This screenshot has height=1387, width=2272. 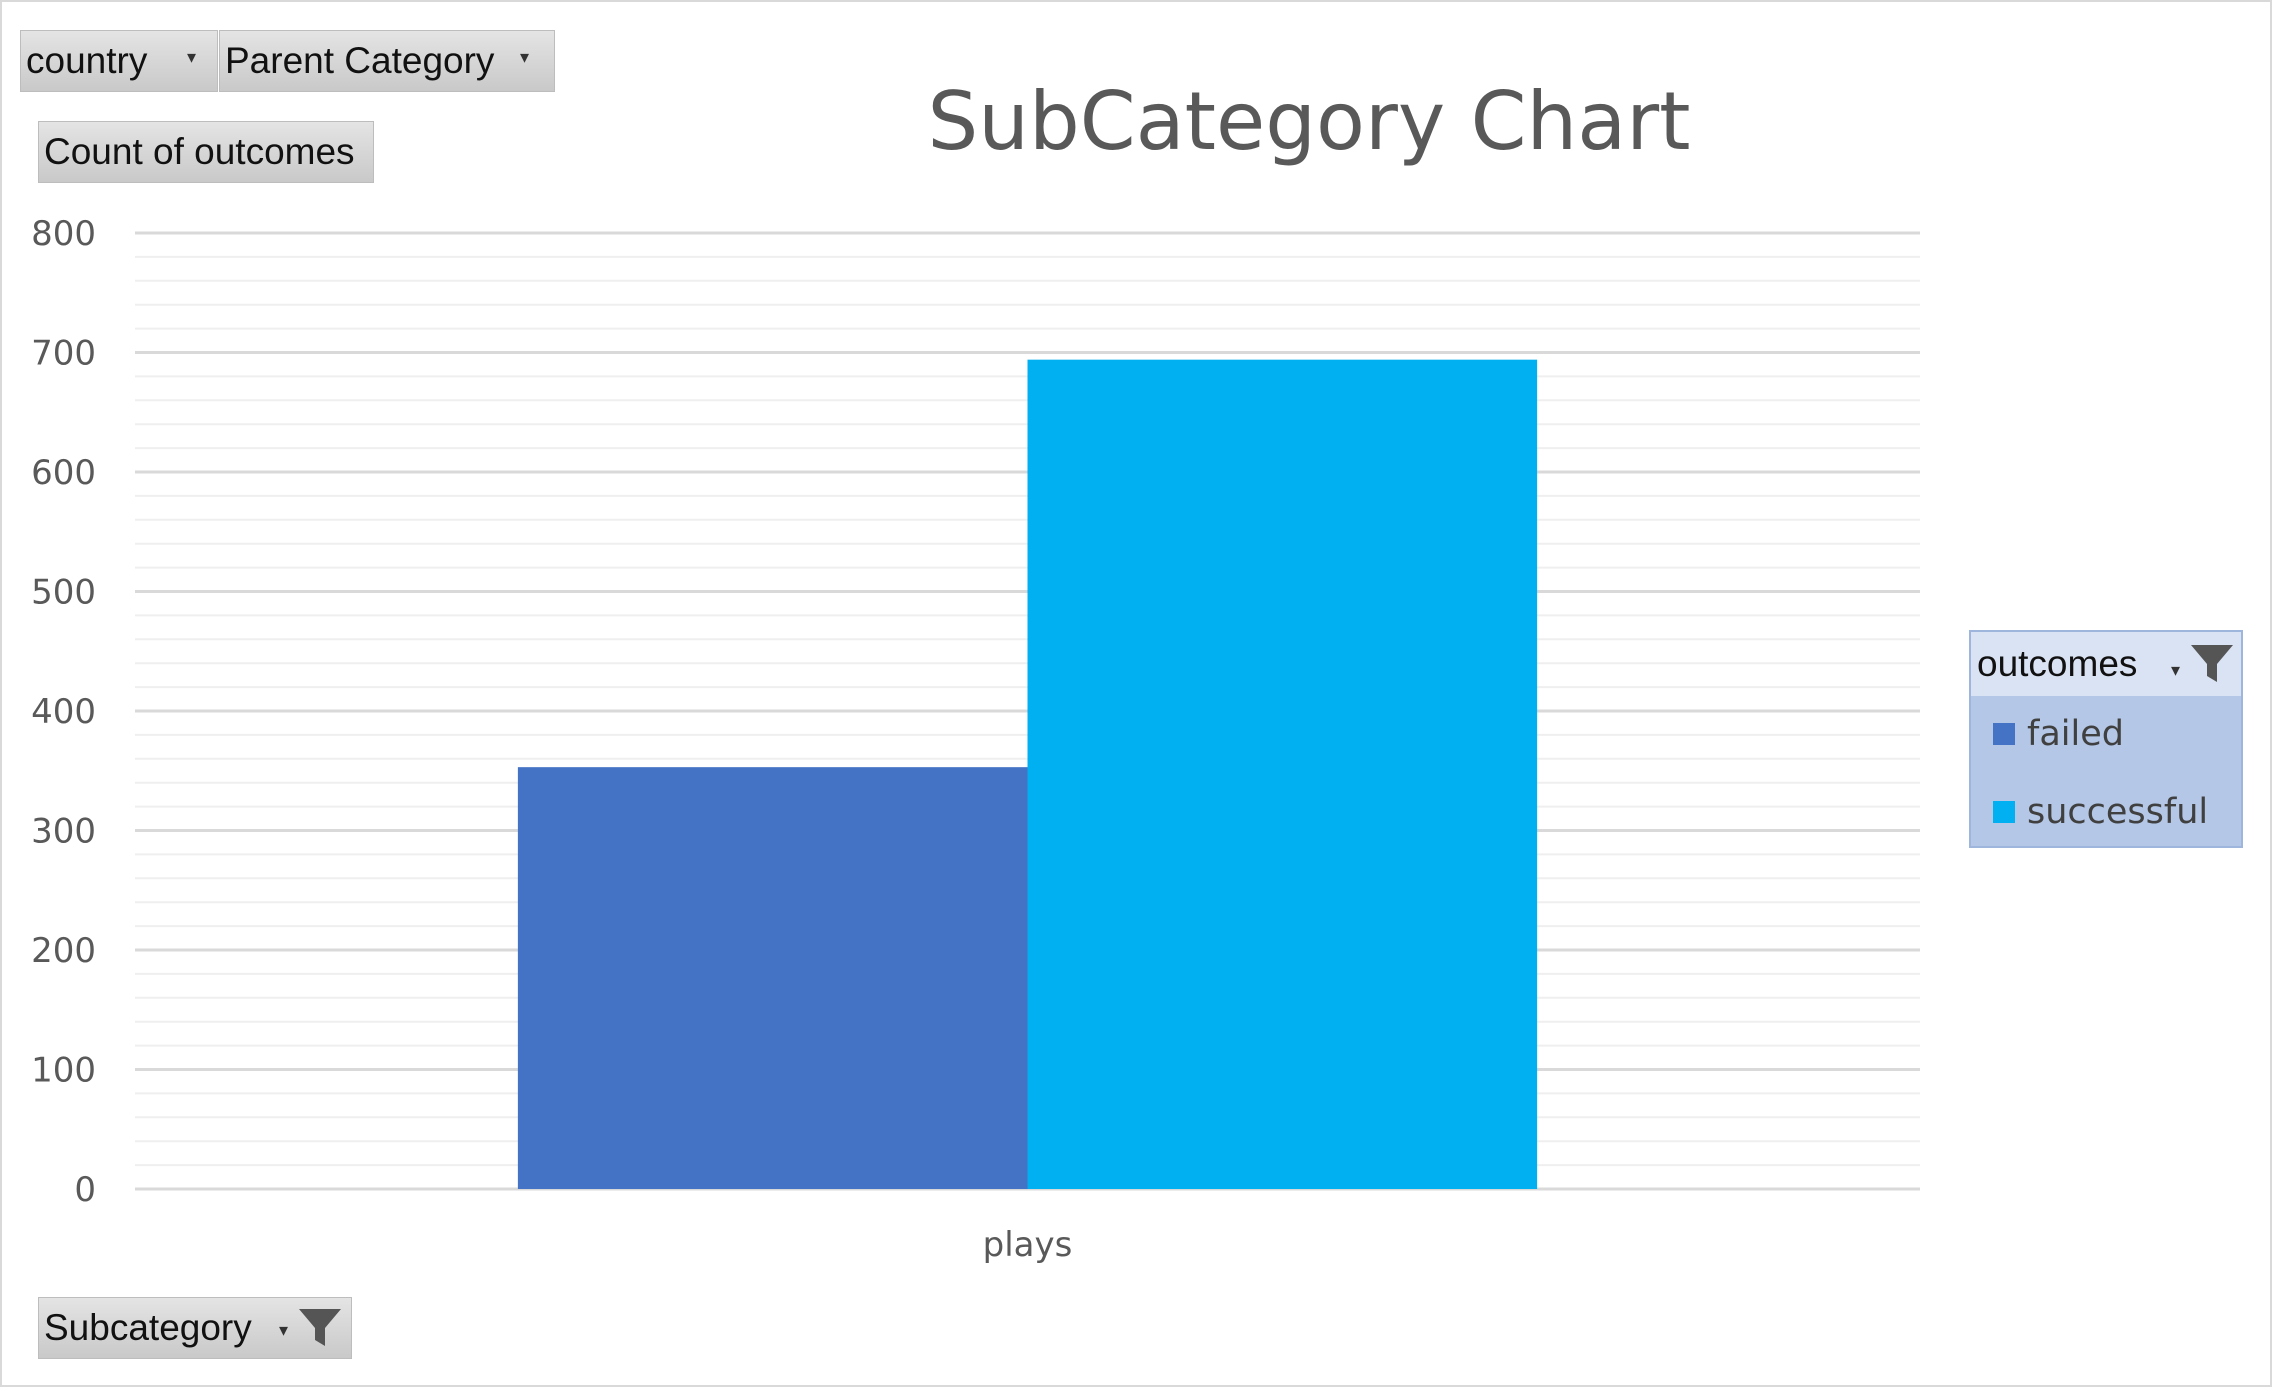 What do you see at coordinates (1282, 774) in the screenshot?
I see `bar-successful-plays` at bounding box center [1282, 774].